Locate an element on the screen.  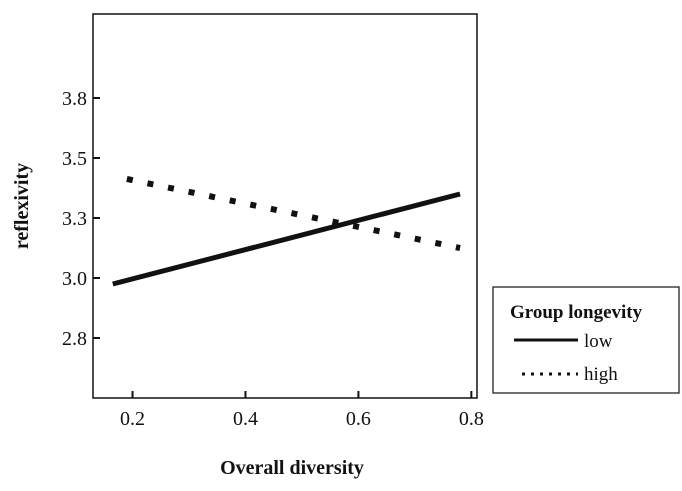
legend-label-low: low is located at coordinates (598, 341).